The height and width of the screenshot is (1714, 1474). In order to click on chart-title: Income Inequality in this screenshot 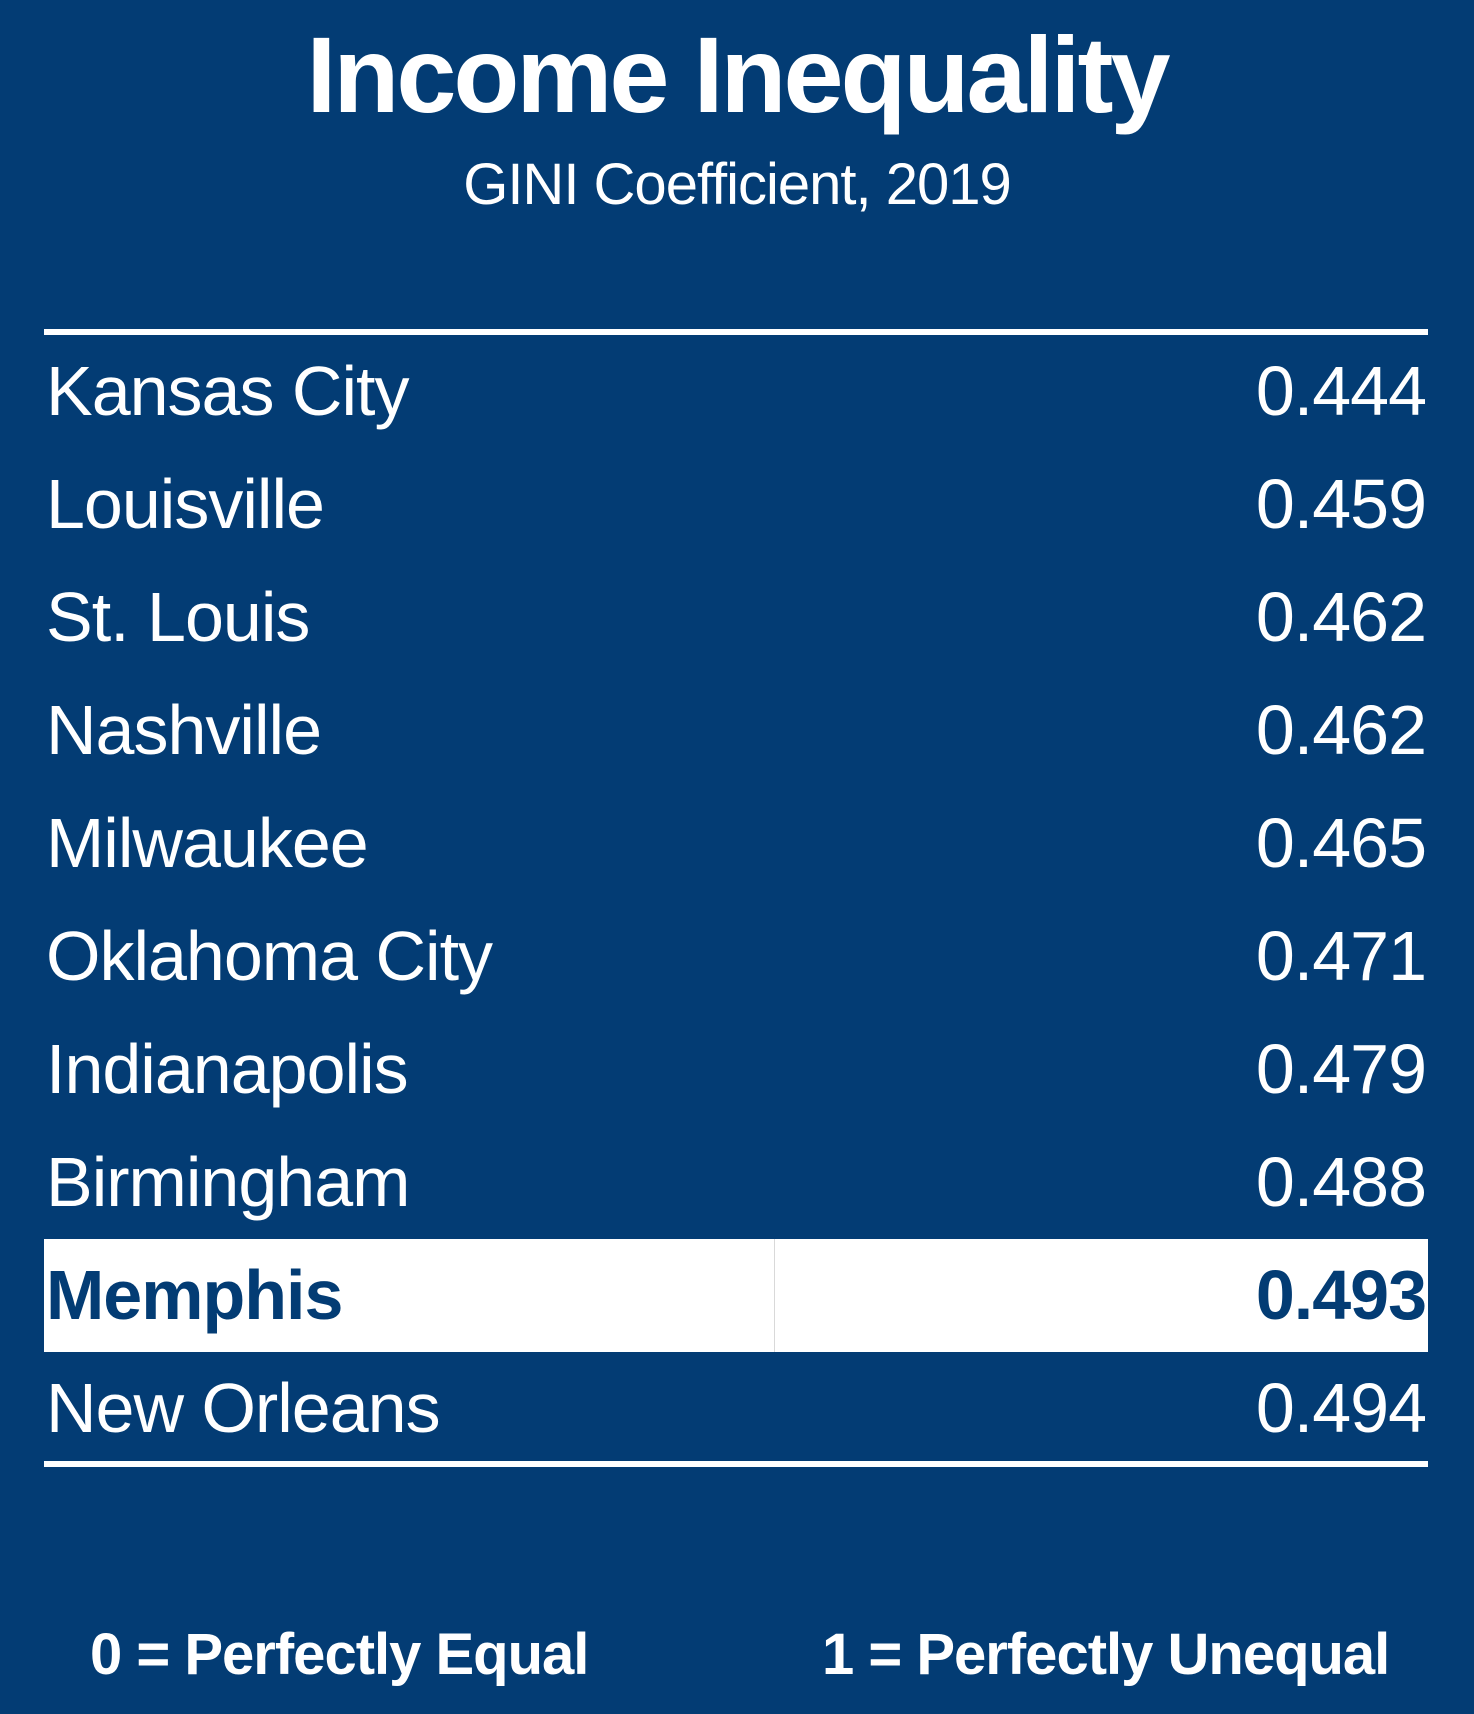, I will do `click(738, 74)`.